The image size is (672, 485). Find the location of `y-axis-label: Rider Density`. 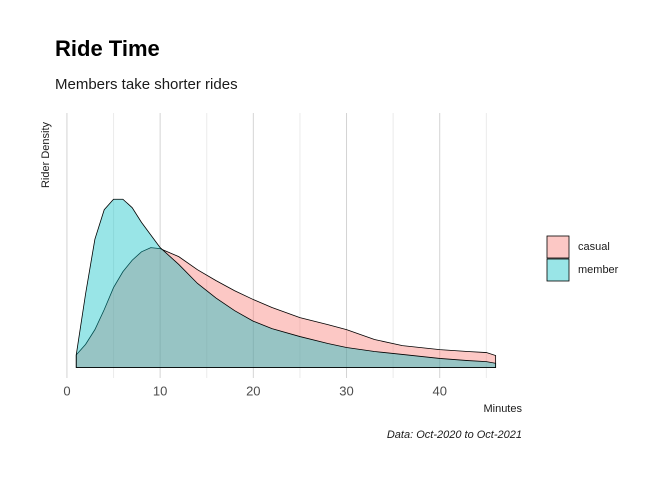

y-axis-label: Rider Density is located at coordinates (46, 154).